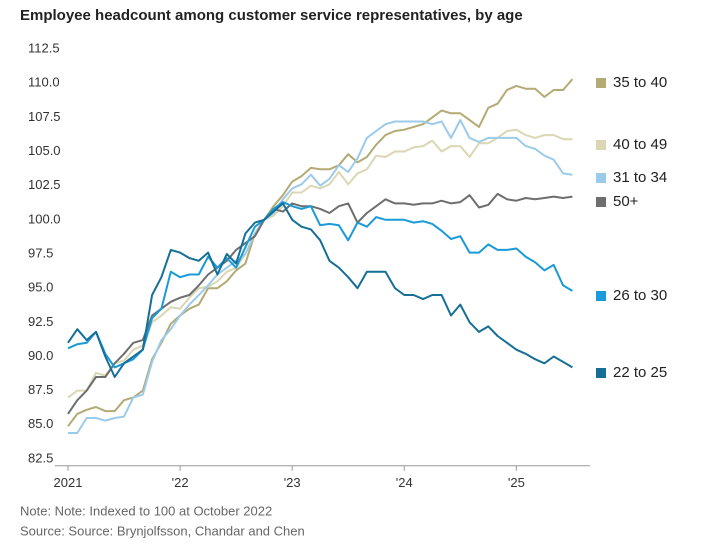 This screenshot has width=717, height=551. Describe the element at coordinates (40, 423) in the screenshot. I see `y-tick-label: 85.0` at that location.